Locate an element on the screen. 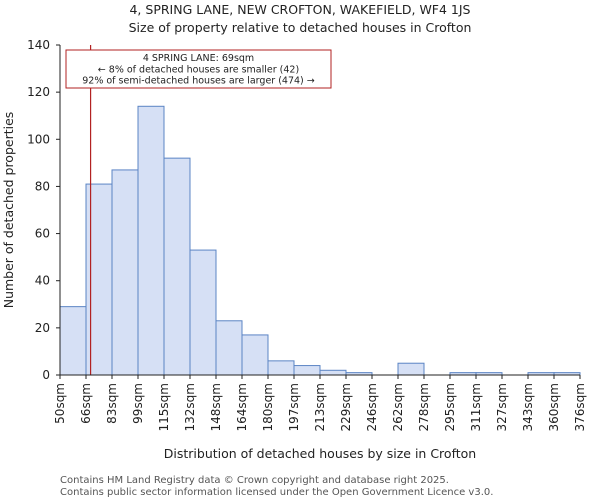 This screenshot has height=500, width=600. x-tick-label: 83sqm is located at coordinates (112, 403).